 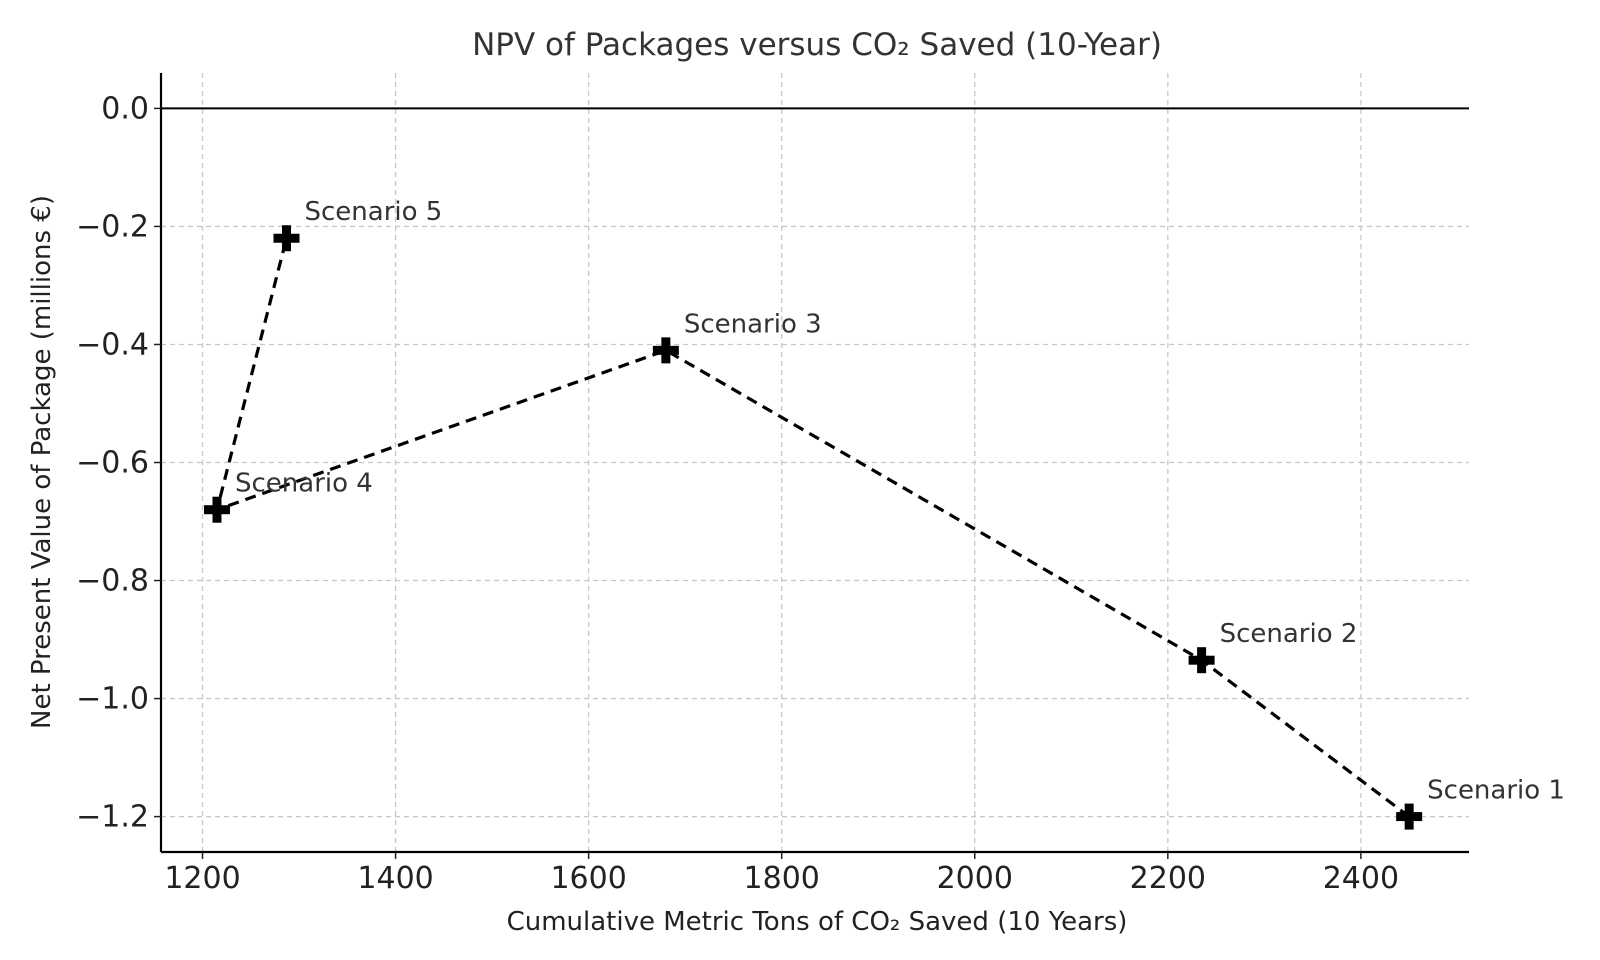 I want to click on x-tick-label: 2000, so click(x=975, y=878).